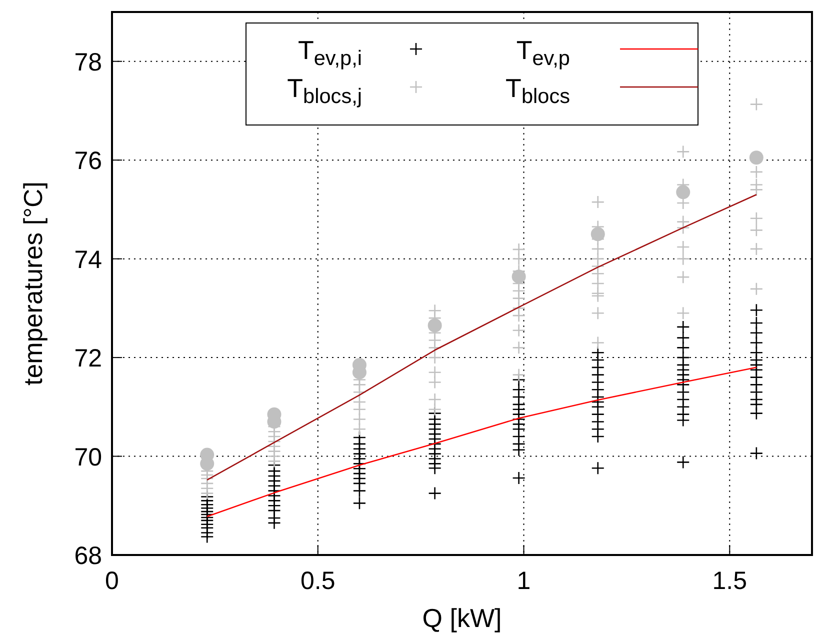 This screenshot has width=814, height=634. I want to click on x-tick-label: 1, so click(523, 581).